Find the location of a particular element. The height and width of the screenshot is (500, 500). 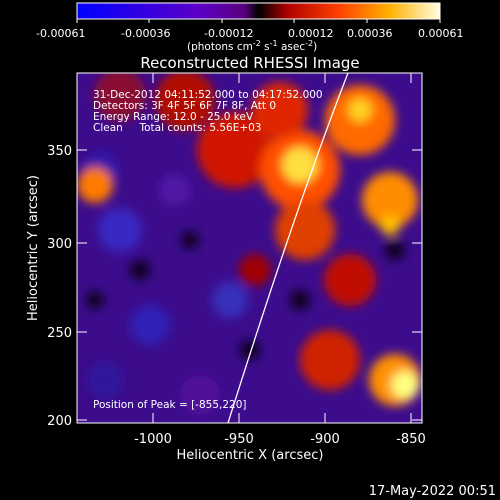

annotation-energy-range: Energy Range: 12.0 - 25.0 keV is located at coordinates (173, 117).